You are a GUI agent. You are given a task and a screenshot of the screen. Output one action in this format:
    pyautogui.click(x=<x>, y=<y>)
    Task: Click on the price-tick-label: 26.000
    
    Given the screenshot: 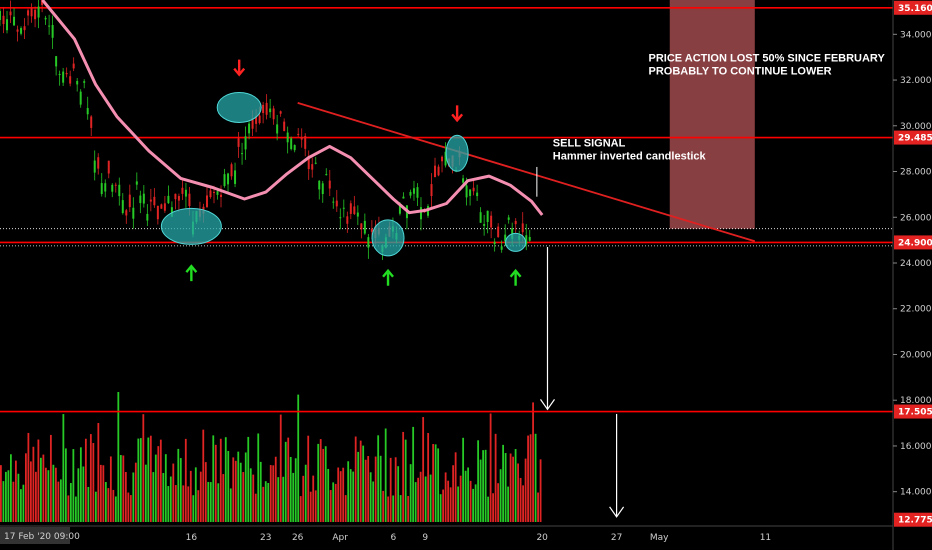 What is the action you would take?
    pyautogui.click(x=916, y=218)
    